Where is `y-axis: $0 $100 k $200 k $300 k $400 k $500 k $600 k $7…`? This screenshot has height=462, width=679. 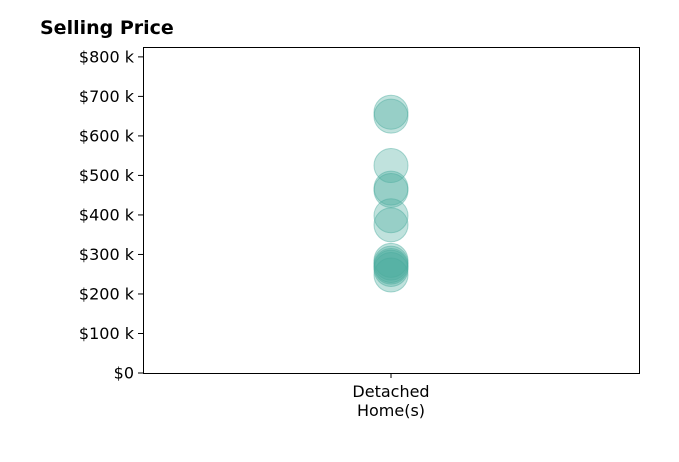
y-axis: $0 $100 k $200 k $300 k $400 k $500 k $600 k $7… is located at coordinates (111, 215).